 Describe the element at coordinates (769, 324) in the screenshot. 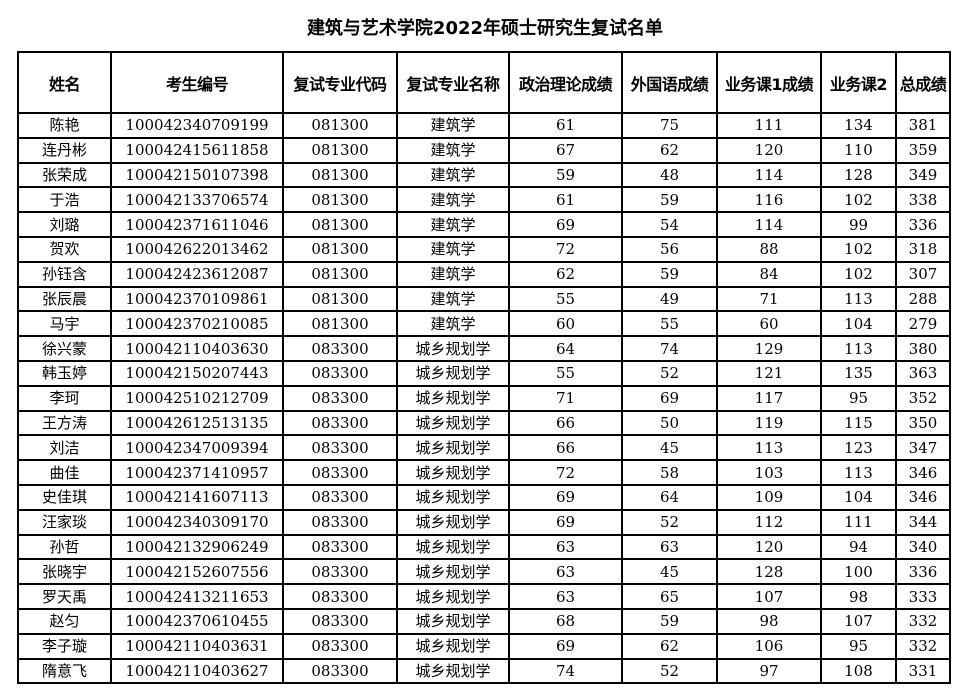

I see `cell-subject1-score: 60` at that location.